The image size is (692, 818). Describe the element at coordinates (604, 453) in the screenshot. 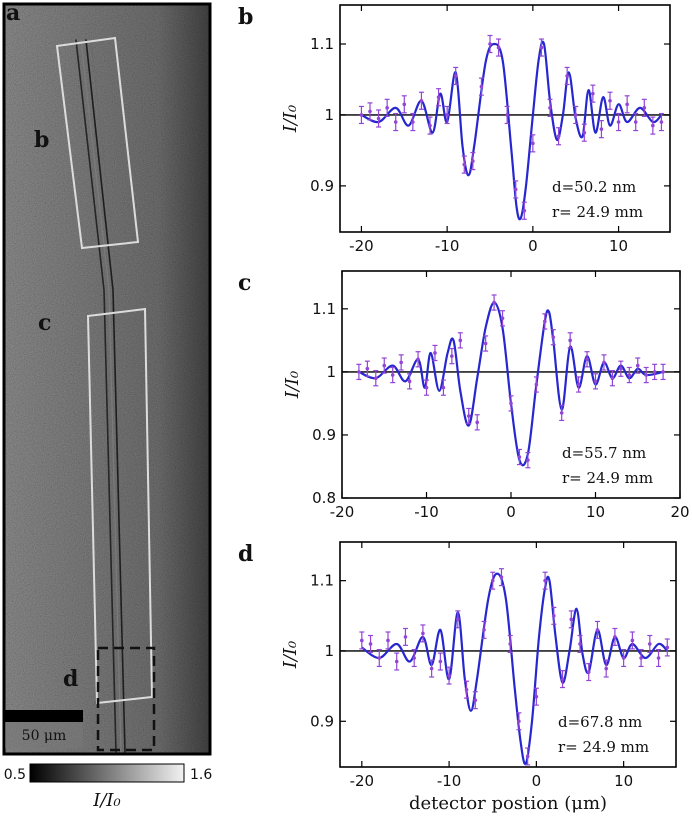

I see `annotation-line: d=55.7 nm` at that location.